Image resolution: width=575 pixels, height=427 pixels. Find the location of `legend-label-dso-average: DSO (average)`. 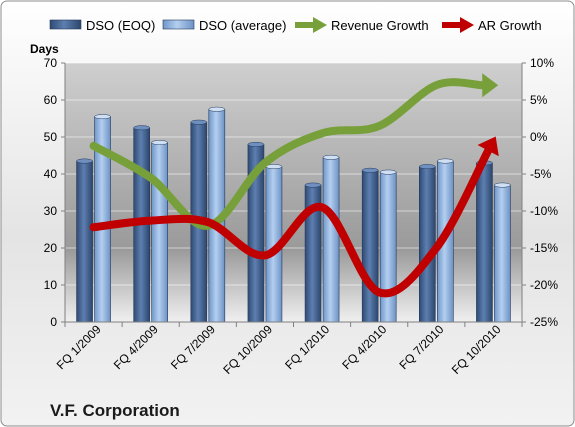

legend-label-dso-average: DSO (average) is located at coordinates (242, 25).